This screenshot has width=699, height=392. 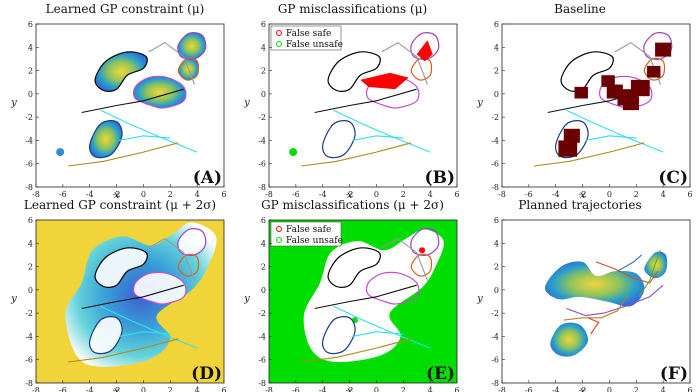 What do you see at coordinates (323, 389) in the screenshot?
I see `x-tick-label: -4` at bounding box center [323, 389].